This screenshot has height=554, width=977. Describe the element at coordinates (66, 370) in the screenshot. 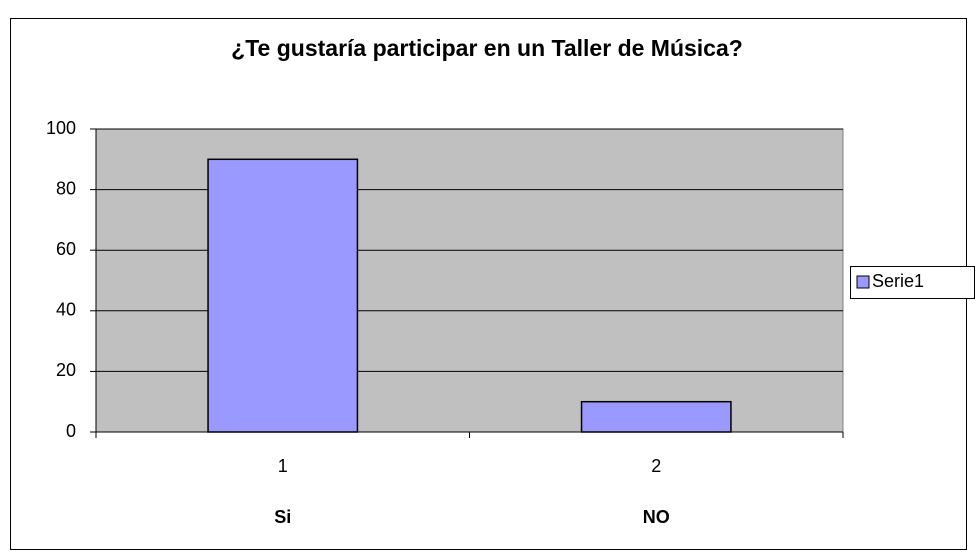

I see `y-tick-label: 20` at that location.